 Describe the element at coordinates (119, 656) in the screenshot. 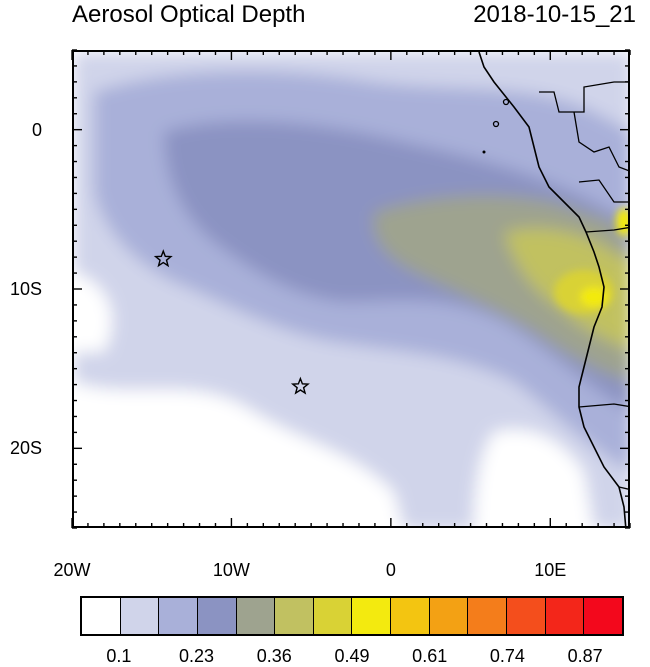

I see `colorbar-label: 0.1` at that location.